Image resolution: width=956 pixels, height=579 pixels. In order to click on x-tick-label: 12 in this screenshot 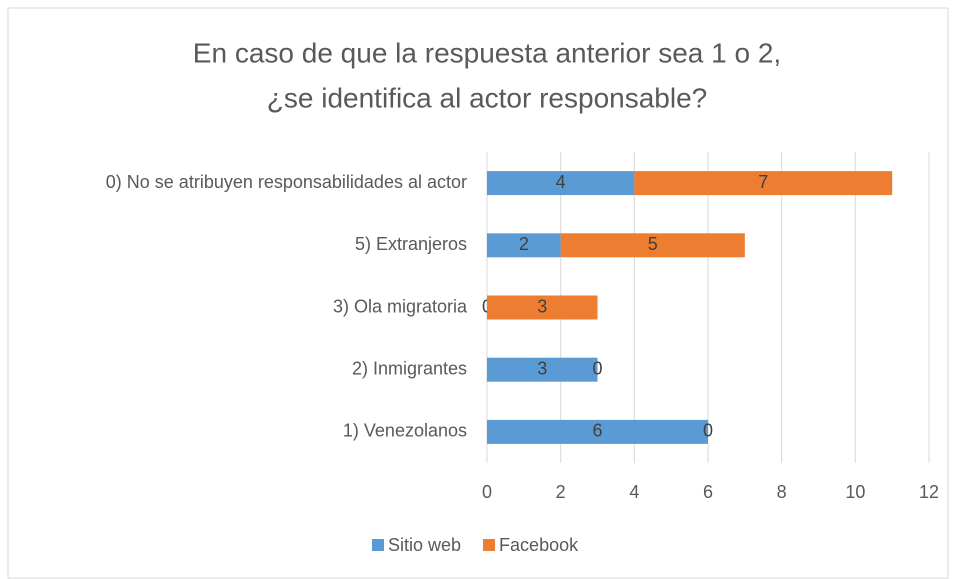, I will do `click(929, 492)`.